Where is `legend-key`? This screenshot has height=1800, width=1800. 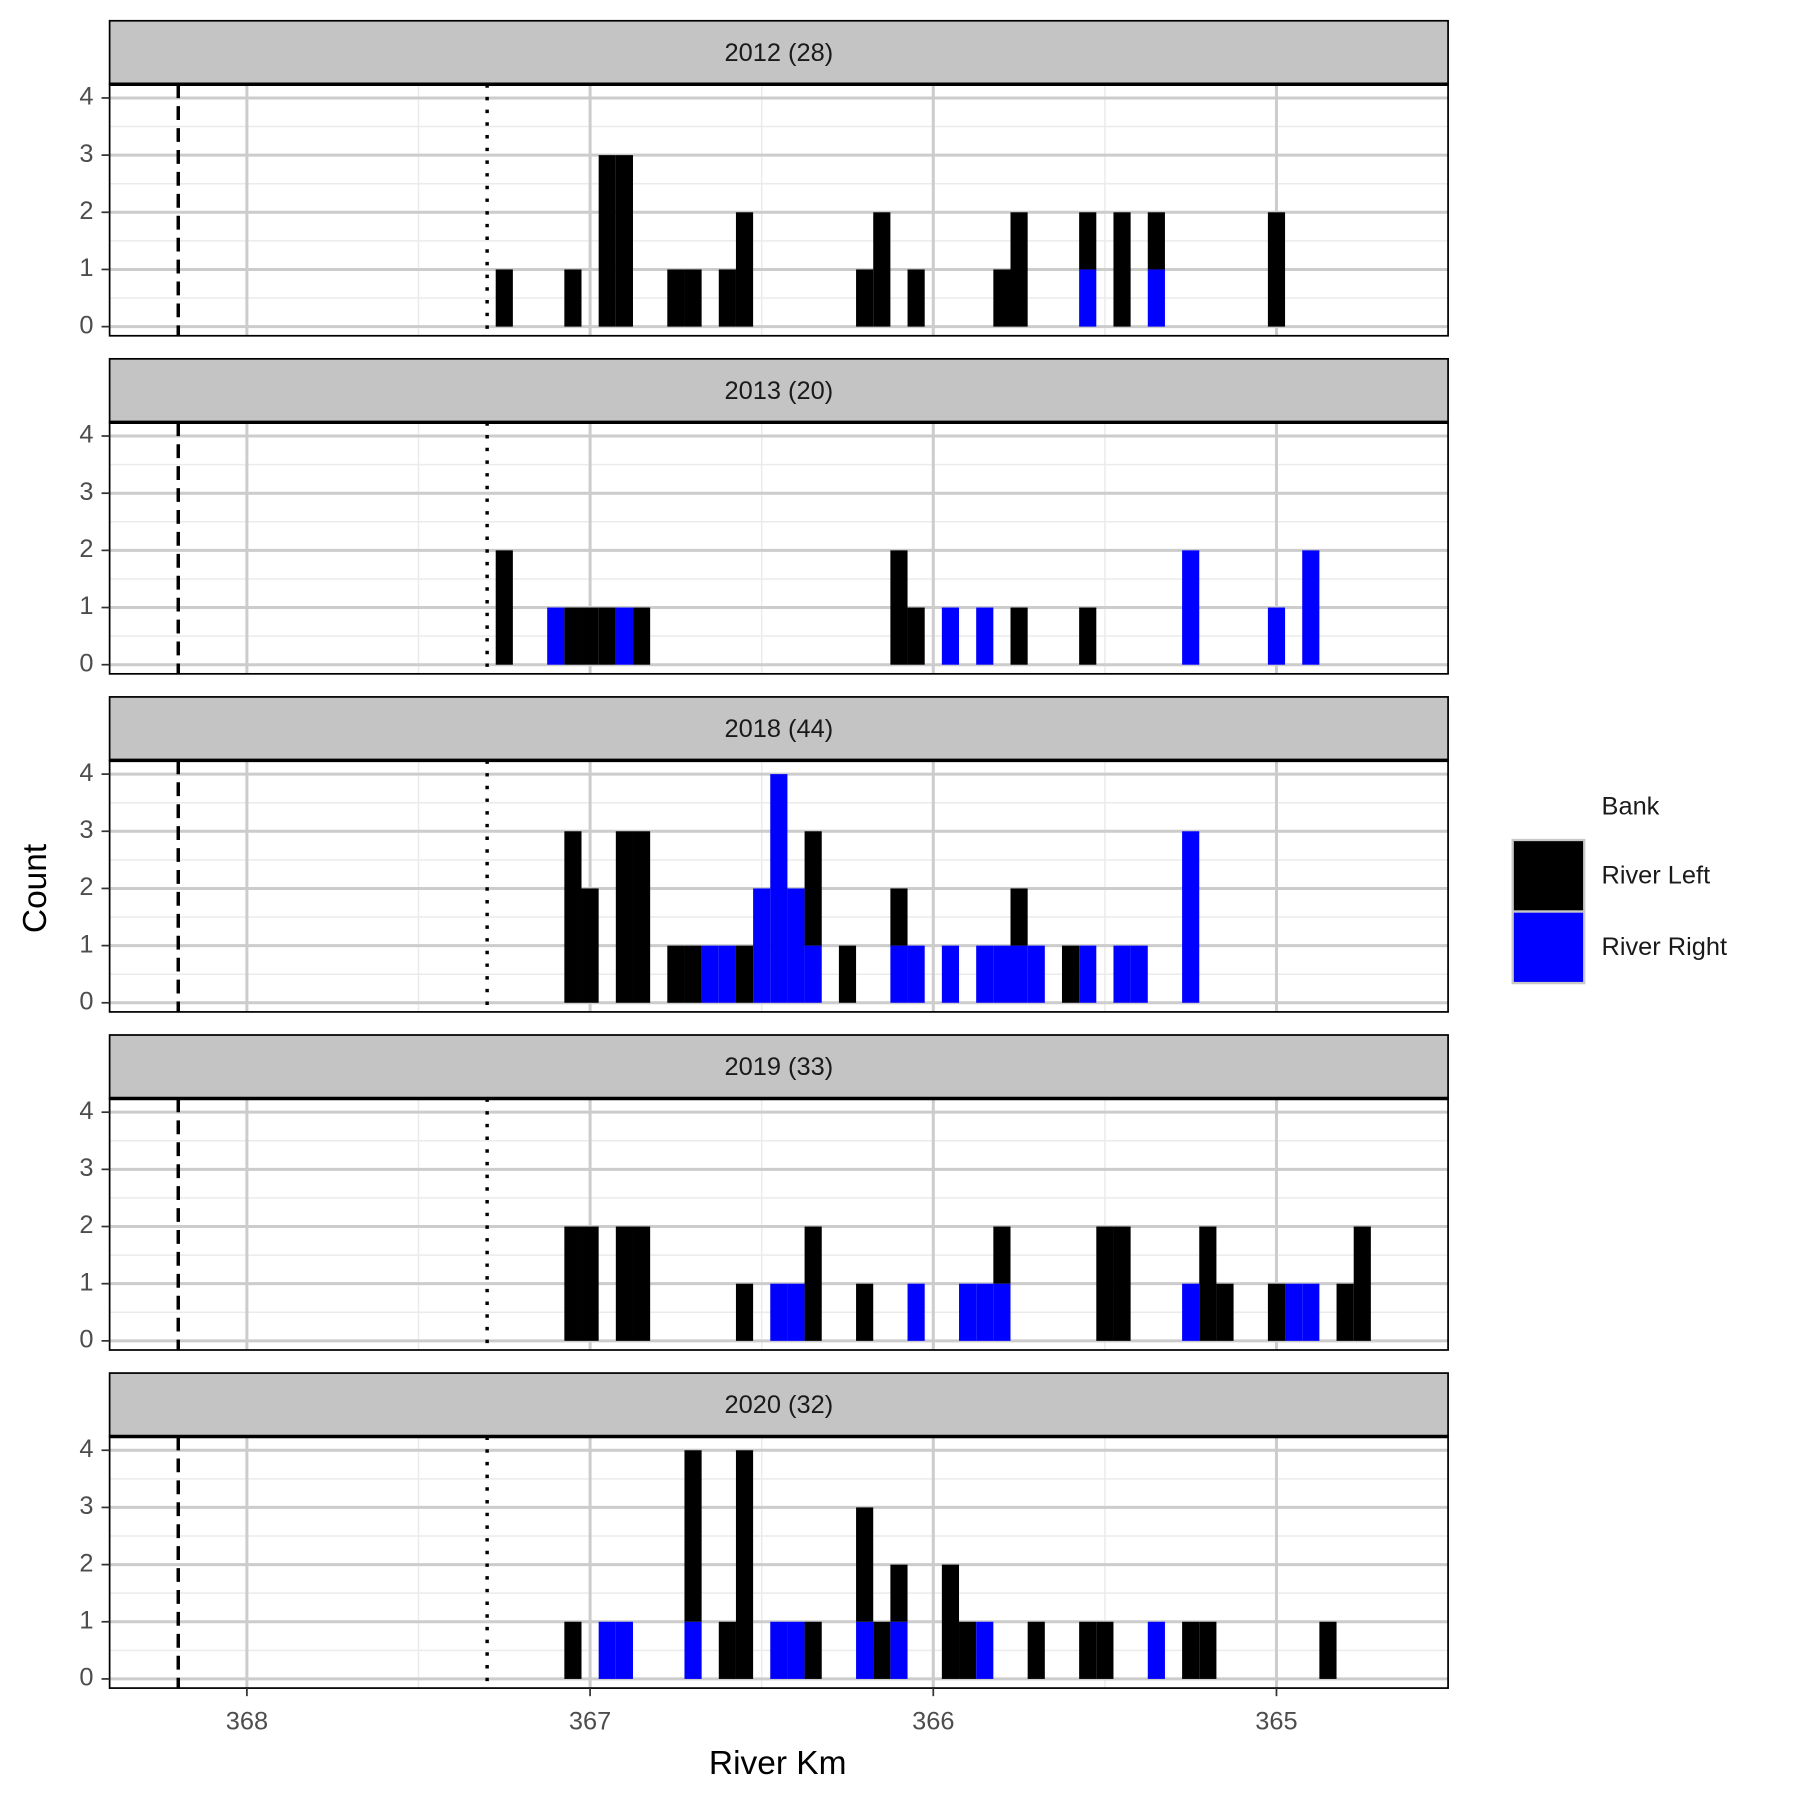
legend-key is located at coordinates (1548, 947).